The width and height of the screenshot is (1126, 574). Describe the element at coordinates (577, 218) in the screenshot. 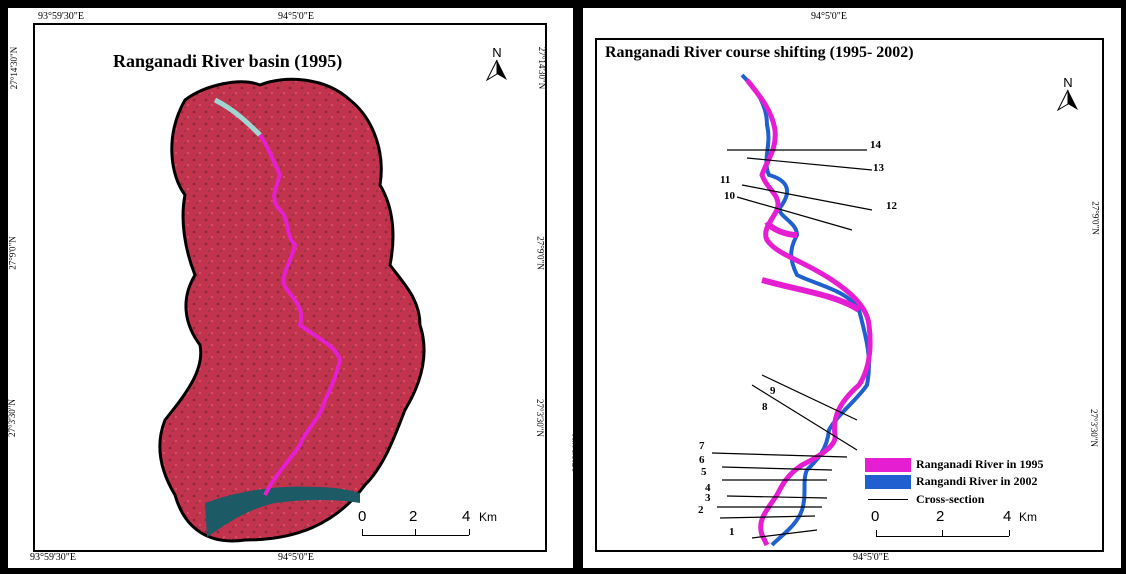

I see `right-map-left-coord-1: 27°9'0"N` at that location.